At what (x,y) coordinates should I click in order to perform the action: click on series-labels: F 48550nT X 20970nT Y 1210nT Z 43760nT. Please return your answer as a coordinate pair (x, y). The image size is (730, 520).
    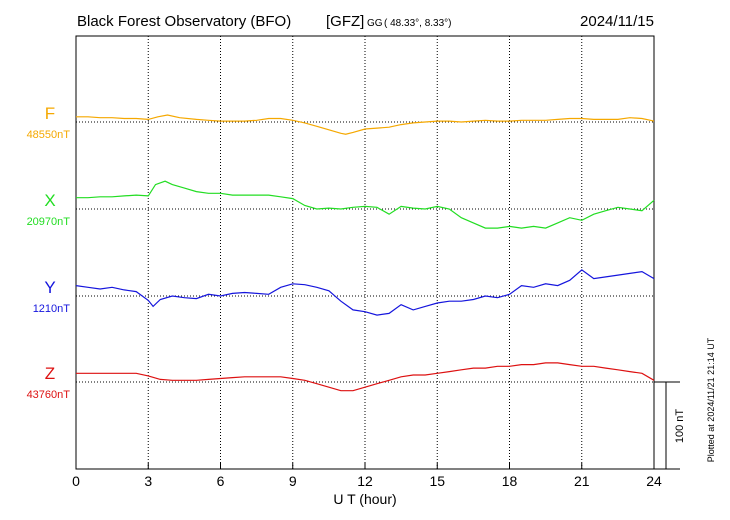
    Looking at the image, I should click on (49, 252).